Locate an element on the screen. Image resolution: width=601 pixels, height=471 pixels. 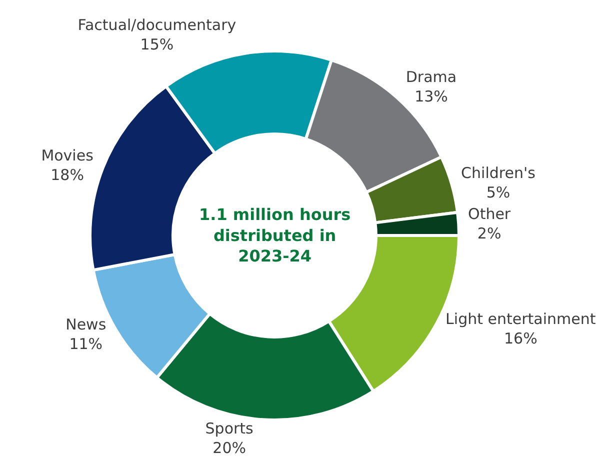
slice-label: Sports is located at coordinates (229, 429).